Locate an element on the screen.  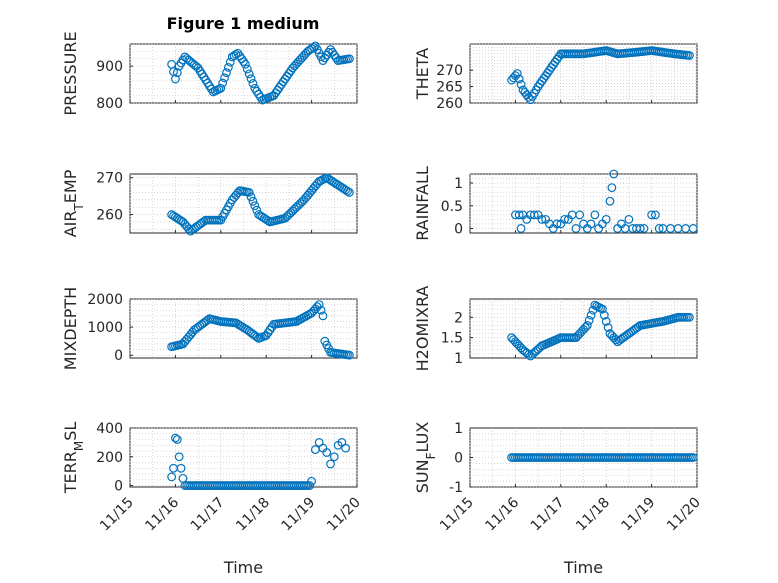
y-tick-label: 900 is located at coordinates (109, 67).